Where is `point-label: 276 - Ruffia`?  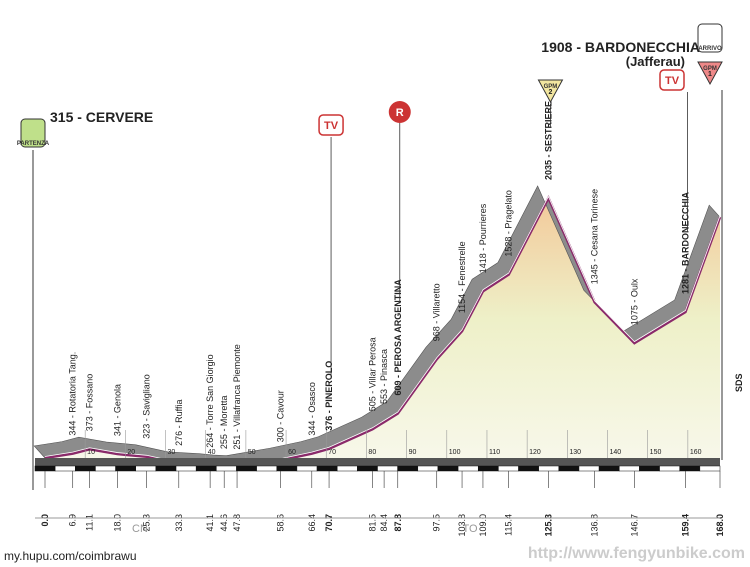 point-label: 276 - Ruffia is located at coordinates (179, 423).